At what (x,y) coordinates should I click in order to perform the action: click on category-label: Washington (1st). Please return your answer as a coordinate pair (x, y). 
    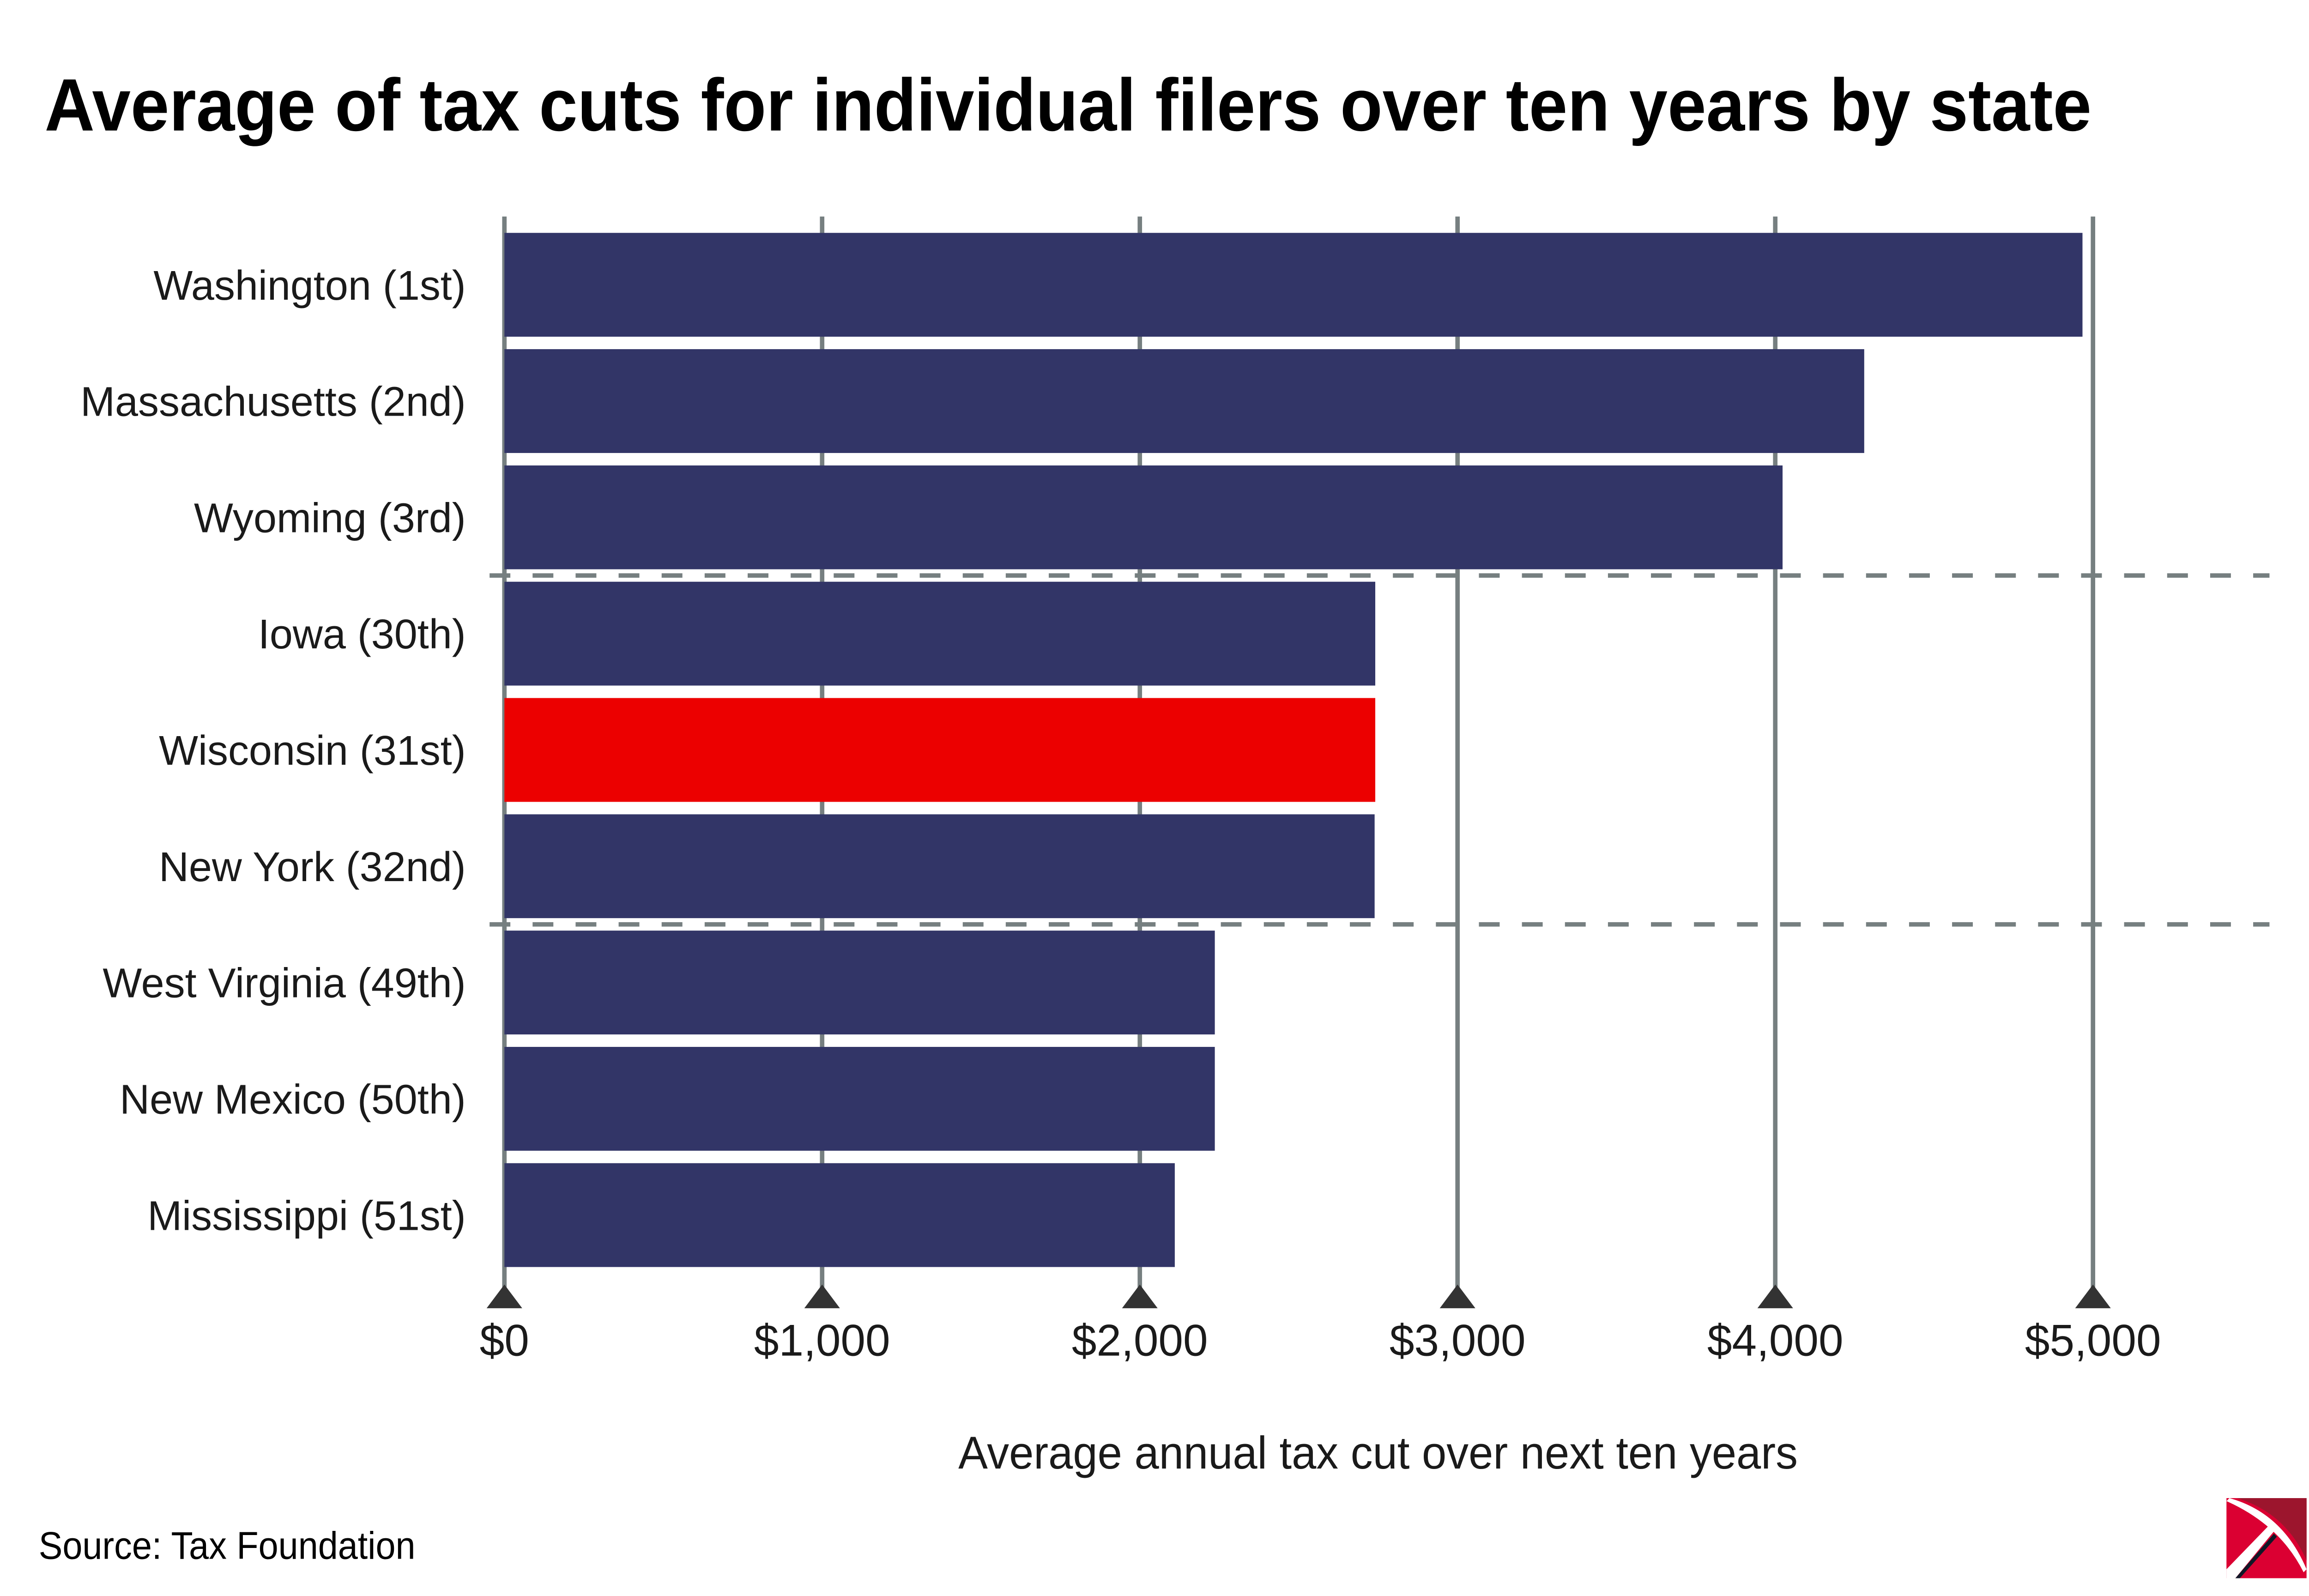
    Looking at the image, I should click on (309, 286).